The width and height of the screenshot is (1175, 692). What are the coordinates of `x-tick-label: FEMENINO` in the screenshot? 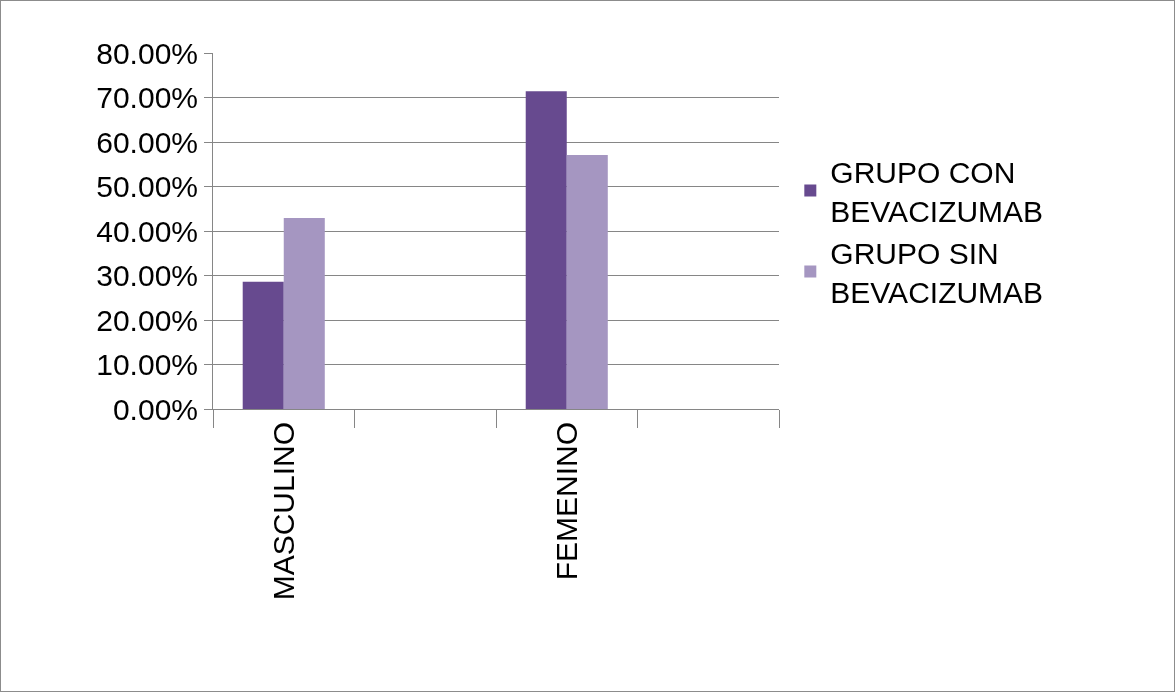 It's located at (566, 501).